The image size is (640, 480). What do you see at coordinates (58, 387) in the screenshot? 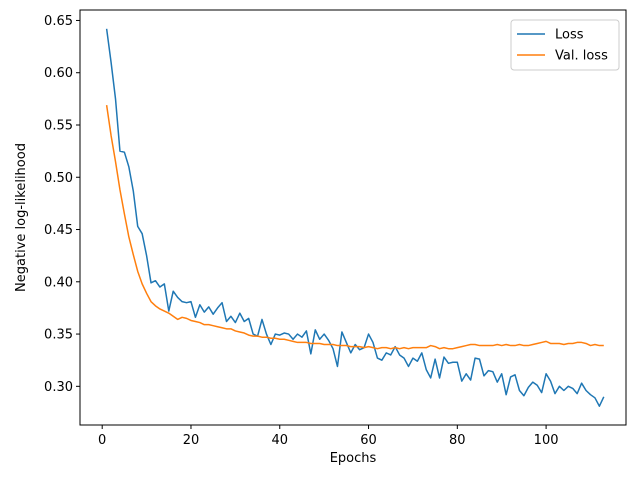
I see `y-tick-label: 0.30` at bounding box center [58, 387].